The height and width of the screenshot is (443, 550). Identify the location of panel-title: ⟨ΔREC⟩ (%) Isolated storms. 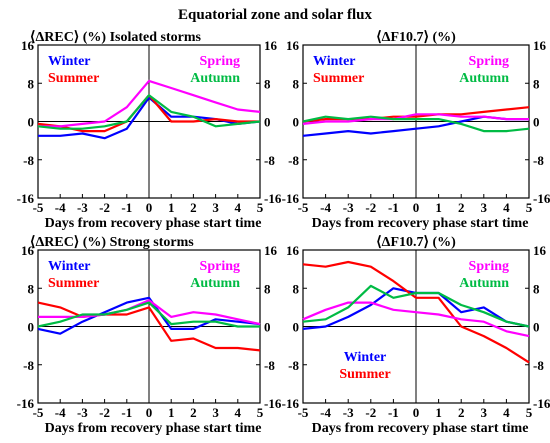
(116, 37).